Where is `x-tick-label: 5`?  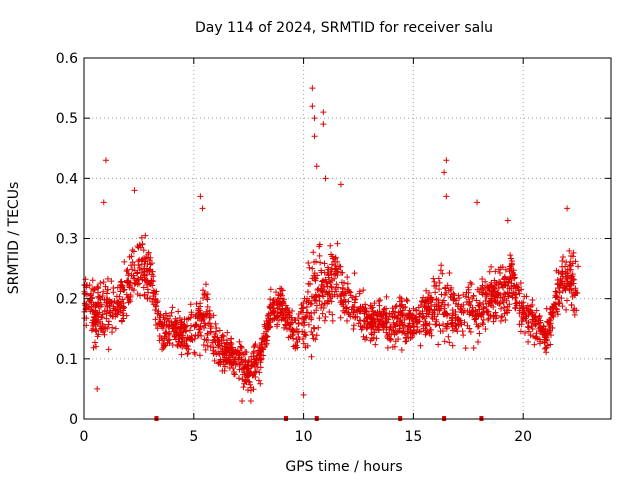 x-tick-label: 5 is located at coordinates (193, 437).